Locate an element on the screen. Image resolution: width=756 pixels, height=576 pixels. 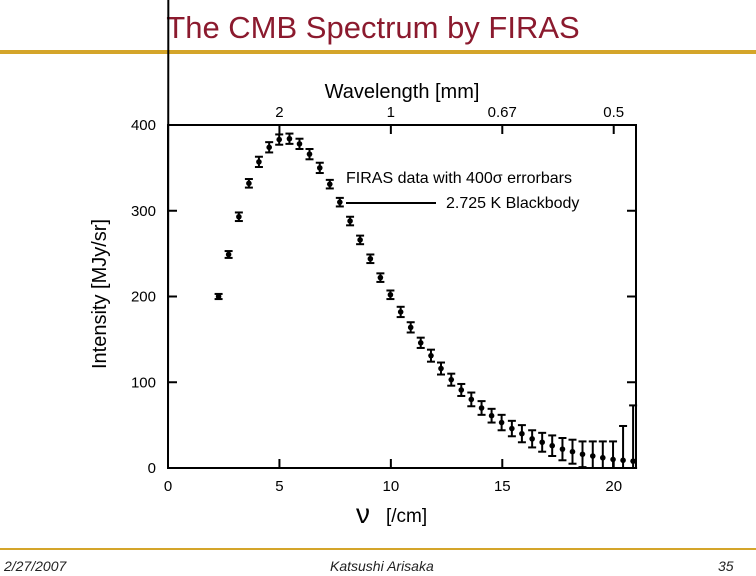
x-tick-label: 15 is located at coordinates (502, 486).